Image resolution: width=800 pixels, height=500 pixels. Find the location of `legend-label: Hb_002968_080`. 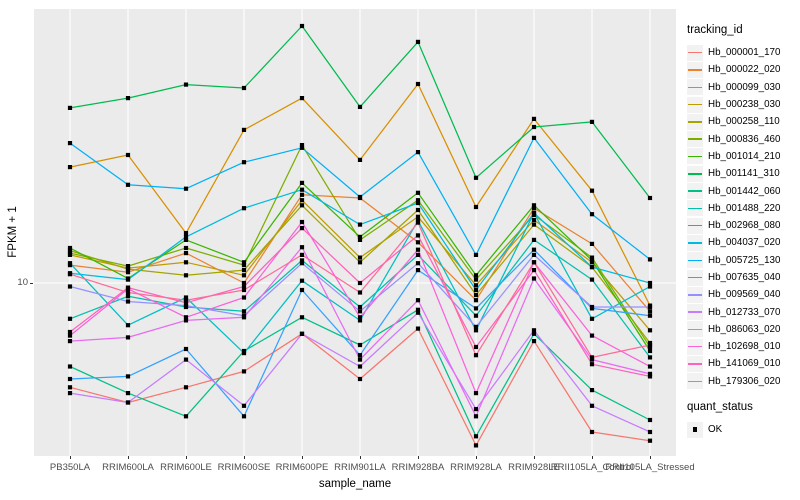

legend-label: Hb_002968_080 is located at coordinates (744, 226).